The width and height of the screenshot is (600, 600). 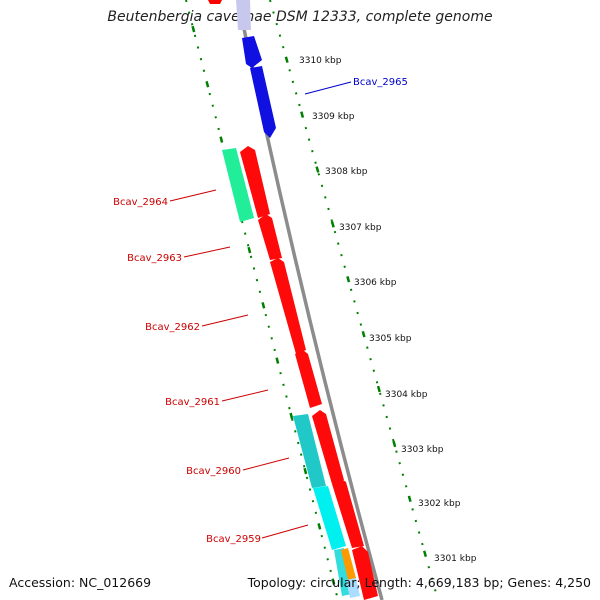 What do you see at coordinates (346, 172) in the screenshot?
I see `tick-label: 3308 kbp` at bounding box center [346, 172].